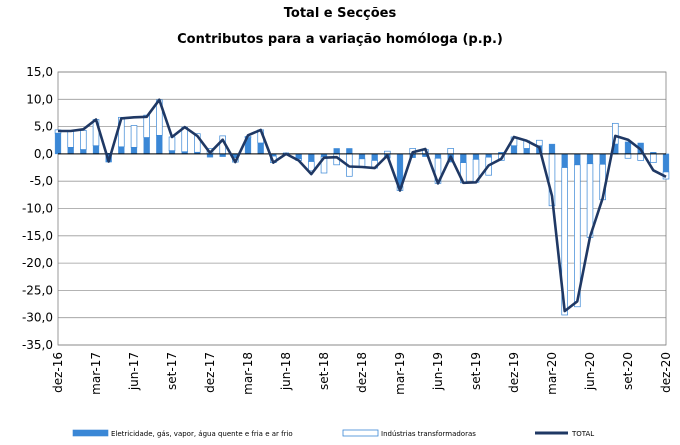 The image size is (680, 445). I want to click on x-tick-label: set-20, so click(628, 371).